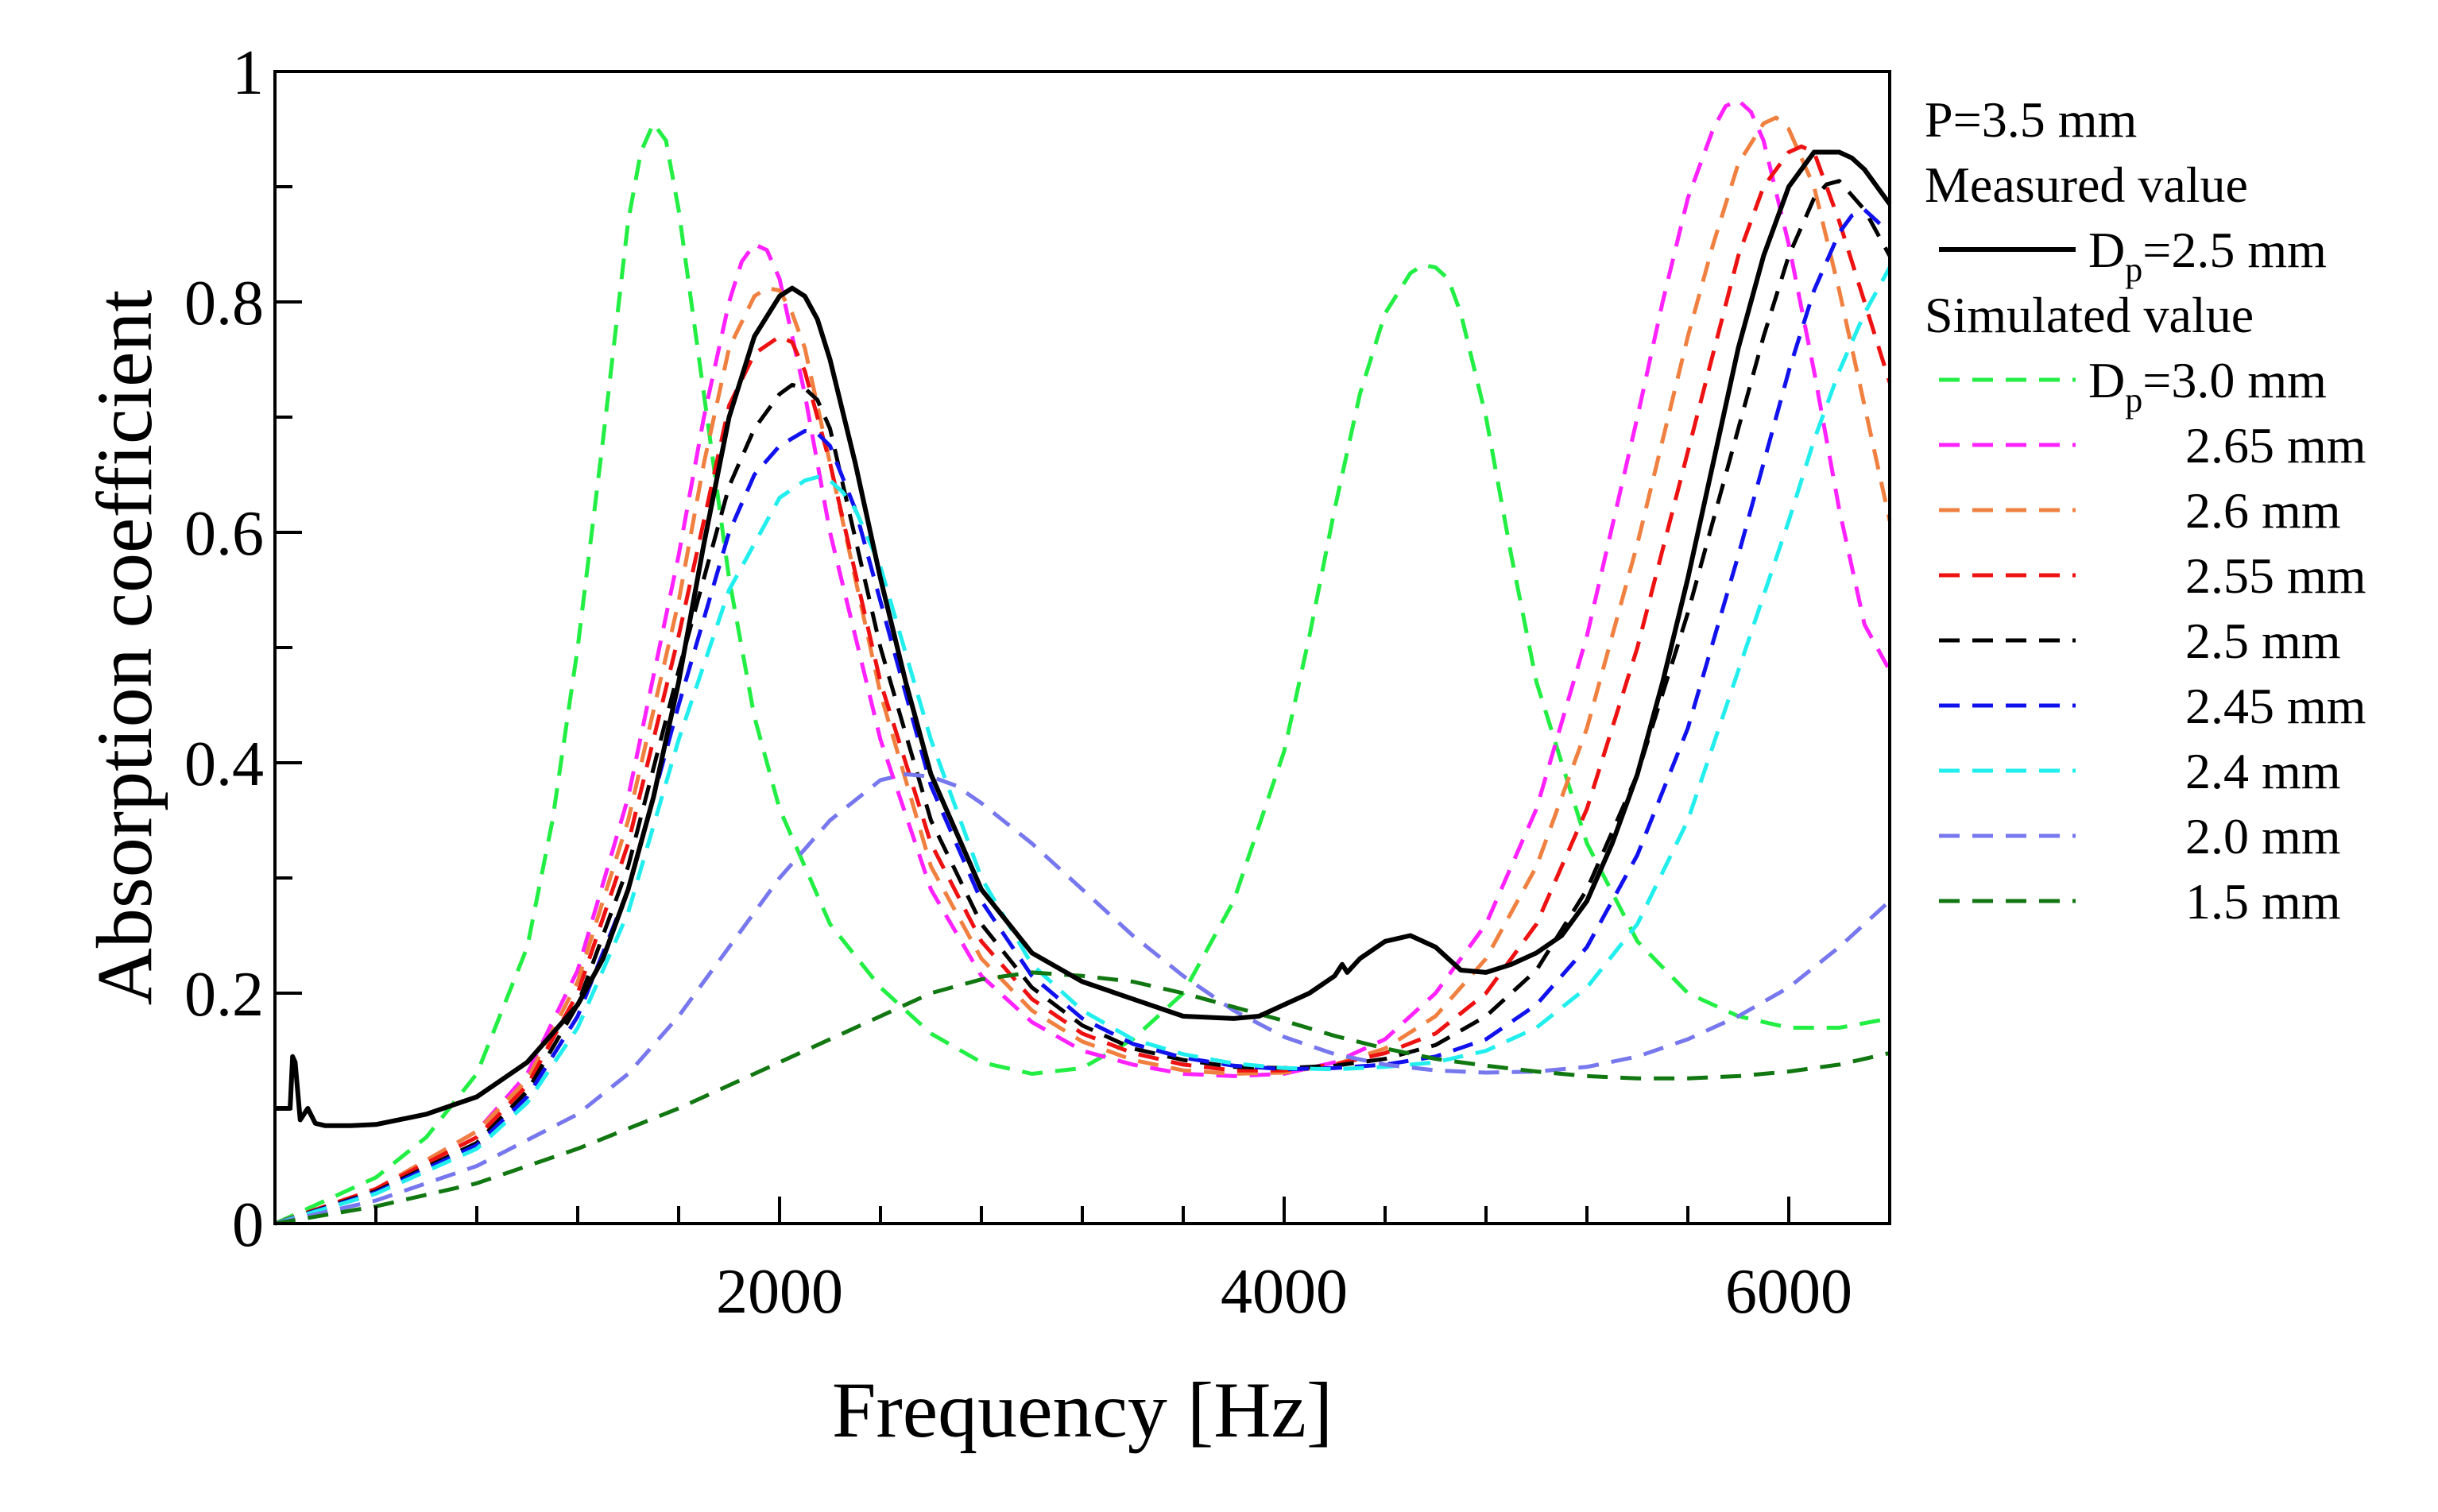 The image size is (2438, 1512). Describe the element at coordinates (2207, 255) in the screenshot. I see `legend-label-0: Dp=2.5 mm` at that location.